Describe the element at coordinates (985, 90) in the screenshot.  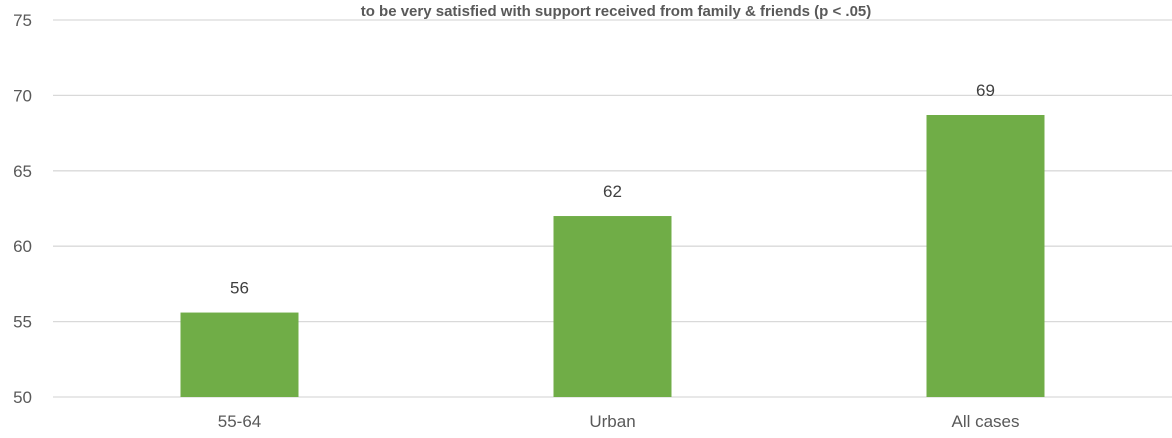
I see `data-label: 69` at that location.